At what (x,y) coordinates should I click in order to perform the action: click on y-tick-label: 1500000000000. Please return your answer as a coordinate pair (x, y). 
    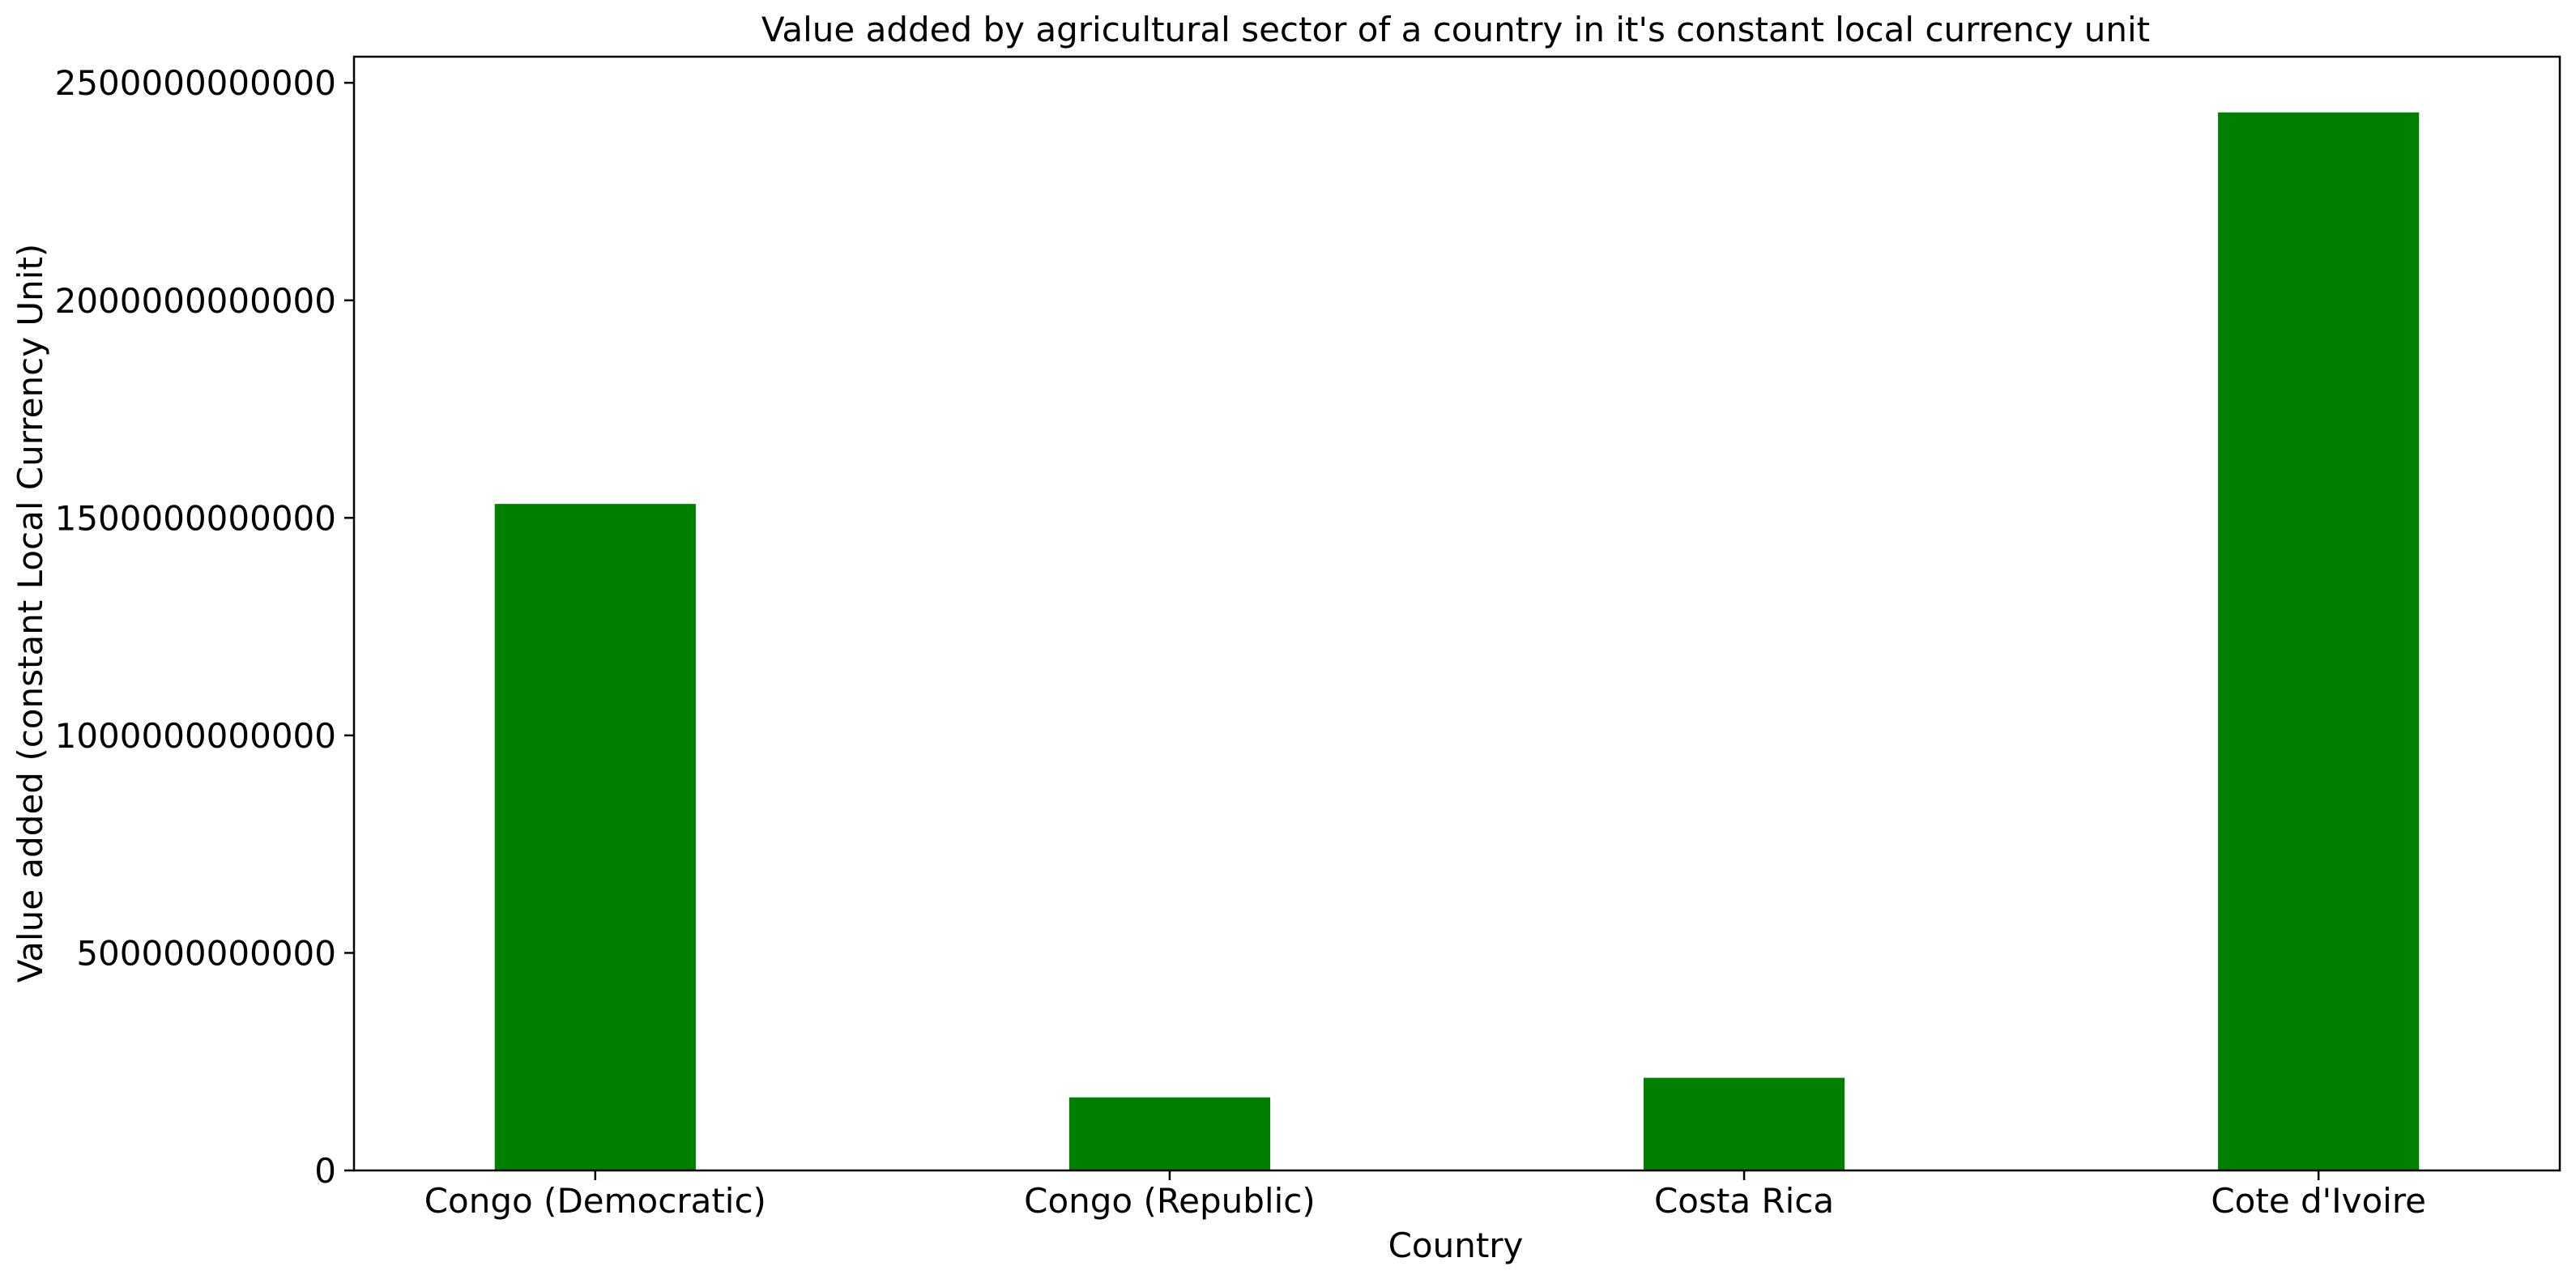
    Looking at the image, I should click on (196, 518).